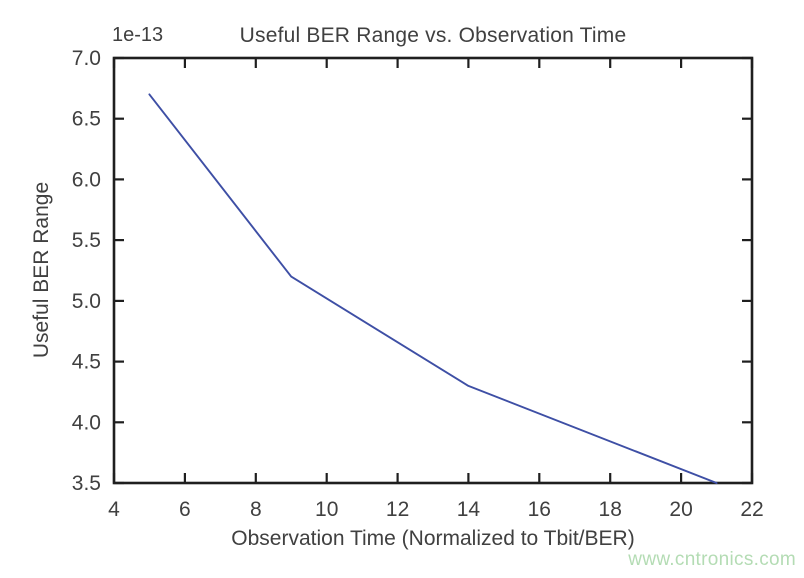 This screenshot has width=804, height=578. I want to click on y-axis-offset-label: 1e-13, so click(138, 35).